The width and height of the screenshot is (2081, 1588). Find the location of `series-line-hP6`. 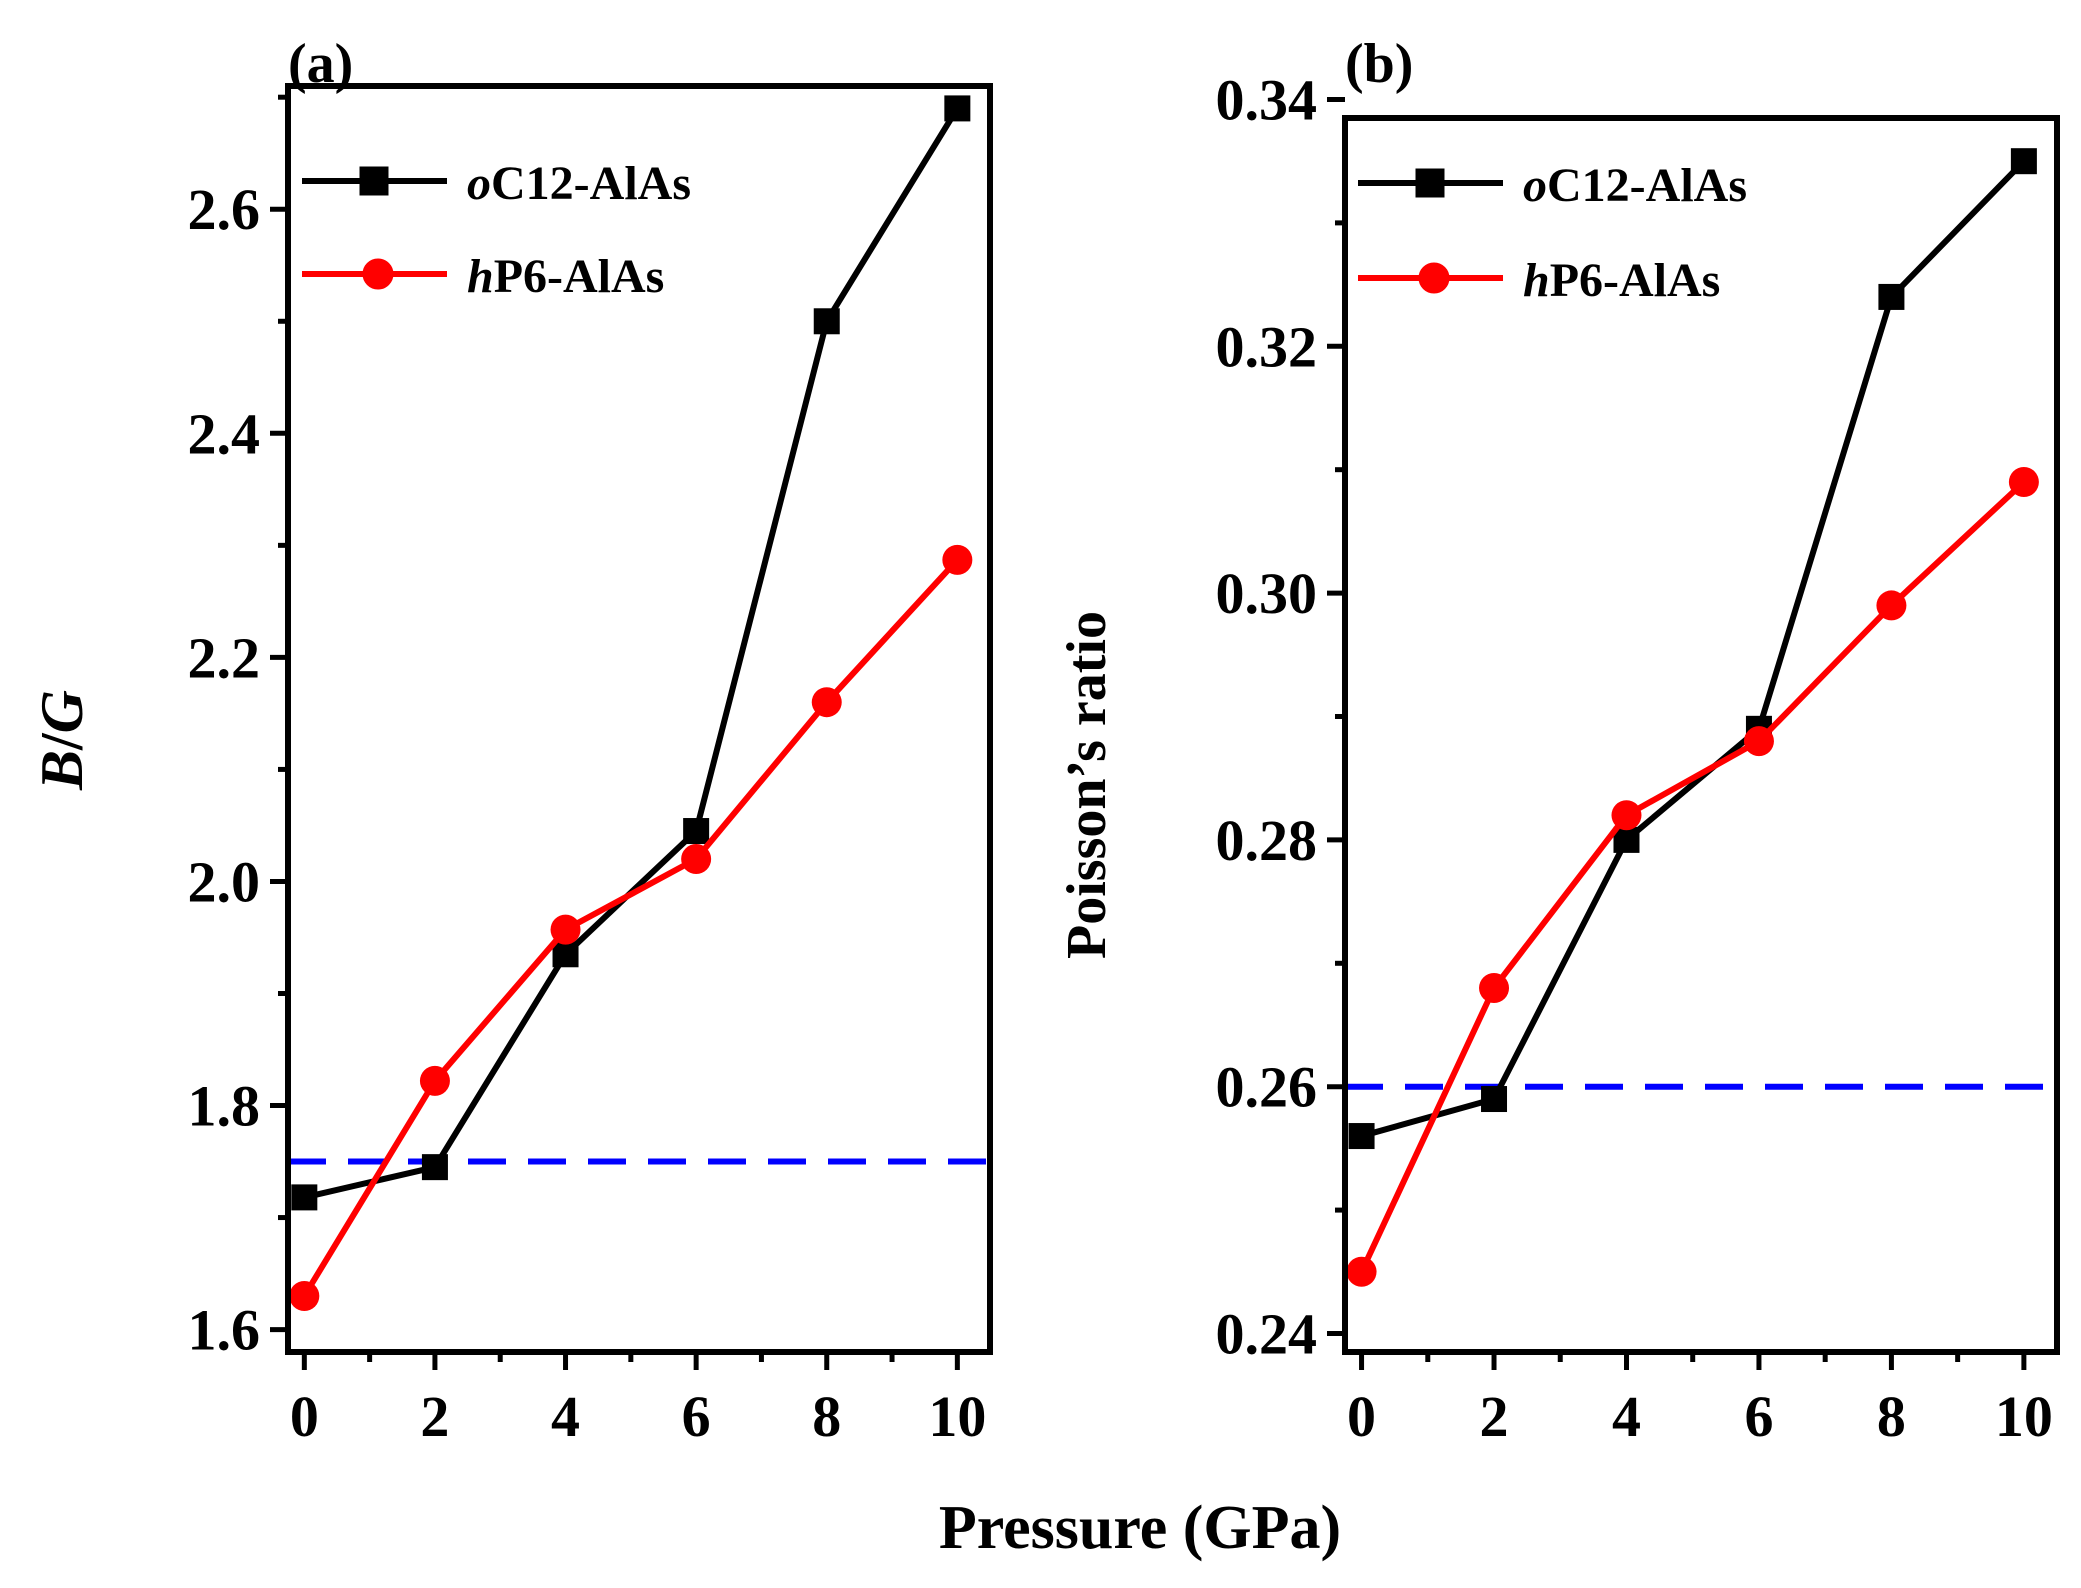

series-line-hP6 is located at coordinates (630, 927).